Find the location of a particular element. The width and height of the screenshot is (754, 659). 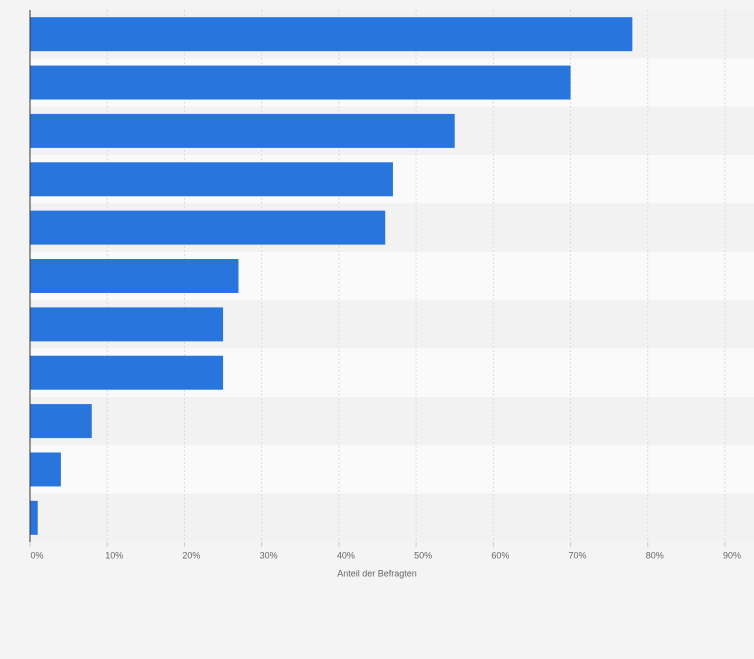

x-tick-label: 20% is located at coordinates (191, 555).